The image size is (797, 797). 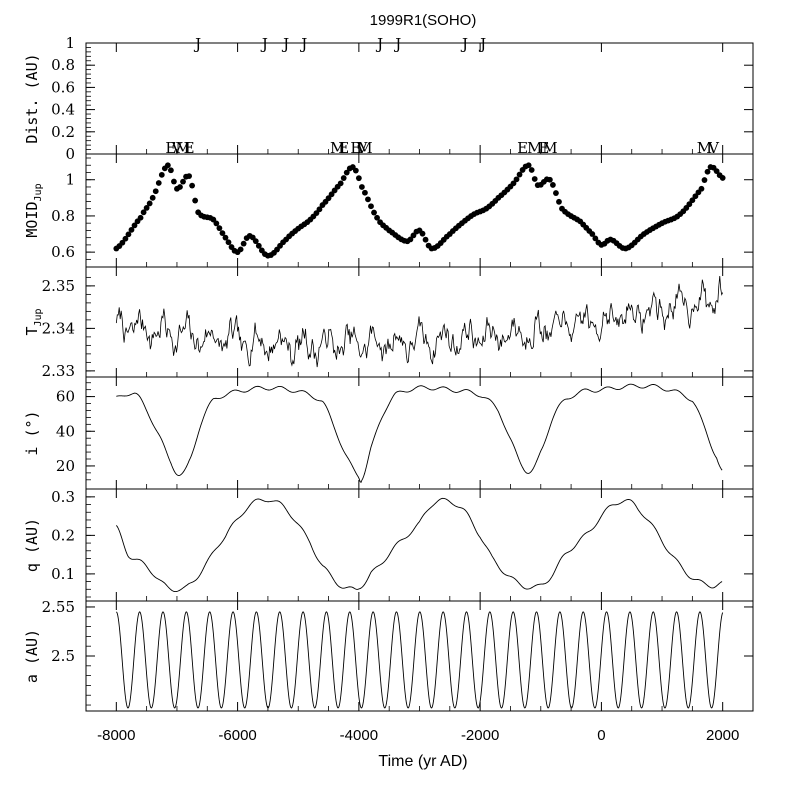 I want to click on encounter-marker-17: E, so click(x=522, y=148).